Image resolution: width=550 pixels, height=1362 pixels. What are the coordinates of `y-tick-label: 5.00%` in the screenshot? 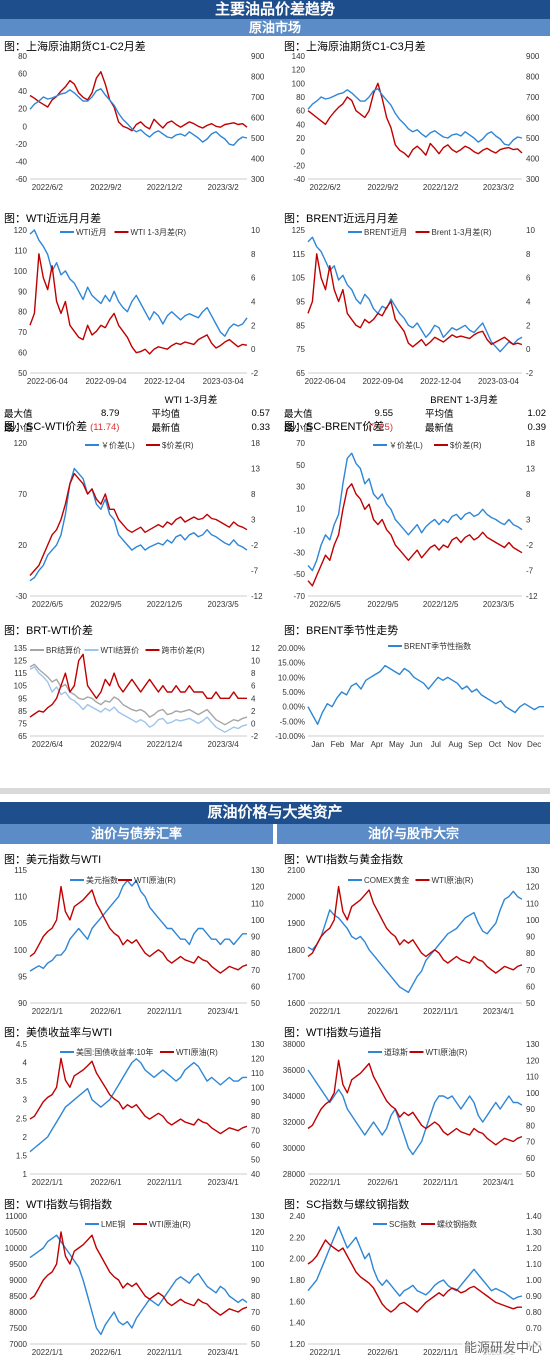 It's located at (293, 692).